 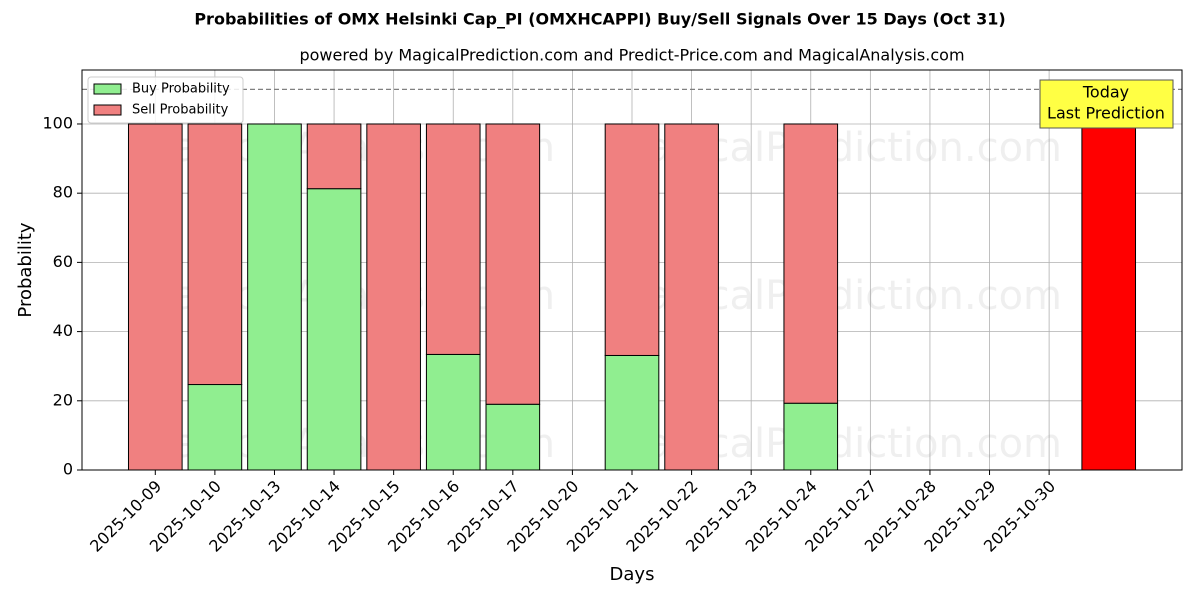 I want to click on annotation-box, so click(x=1106, y=104).